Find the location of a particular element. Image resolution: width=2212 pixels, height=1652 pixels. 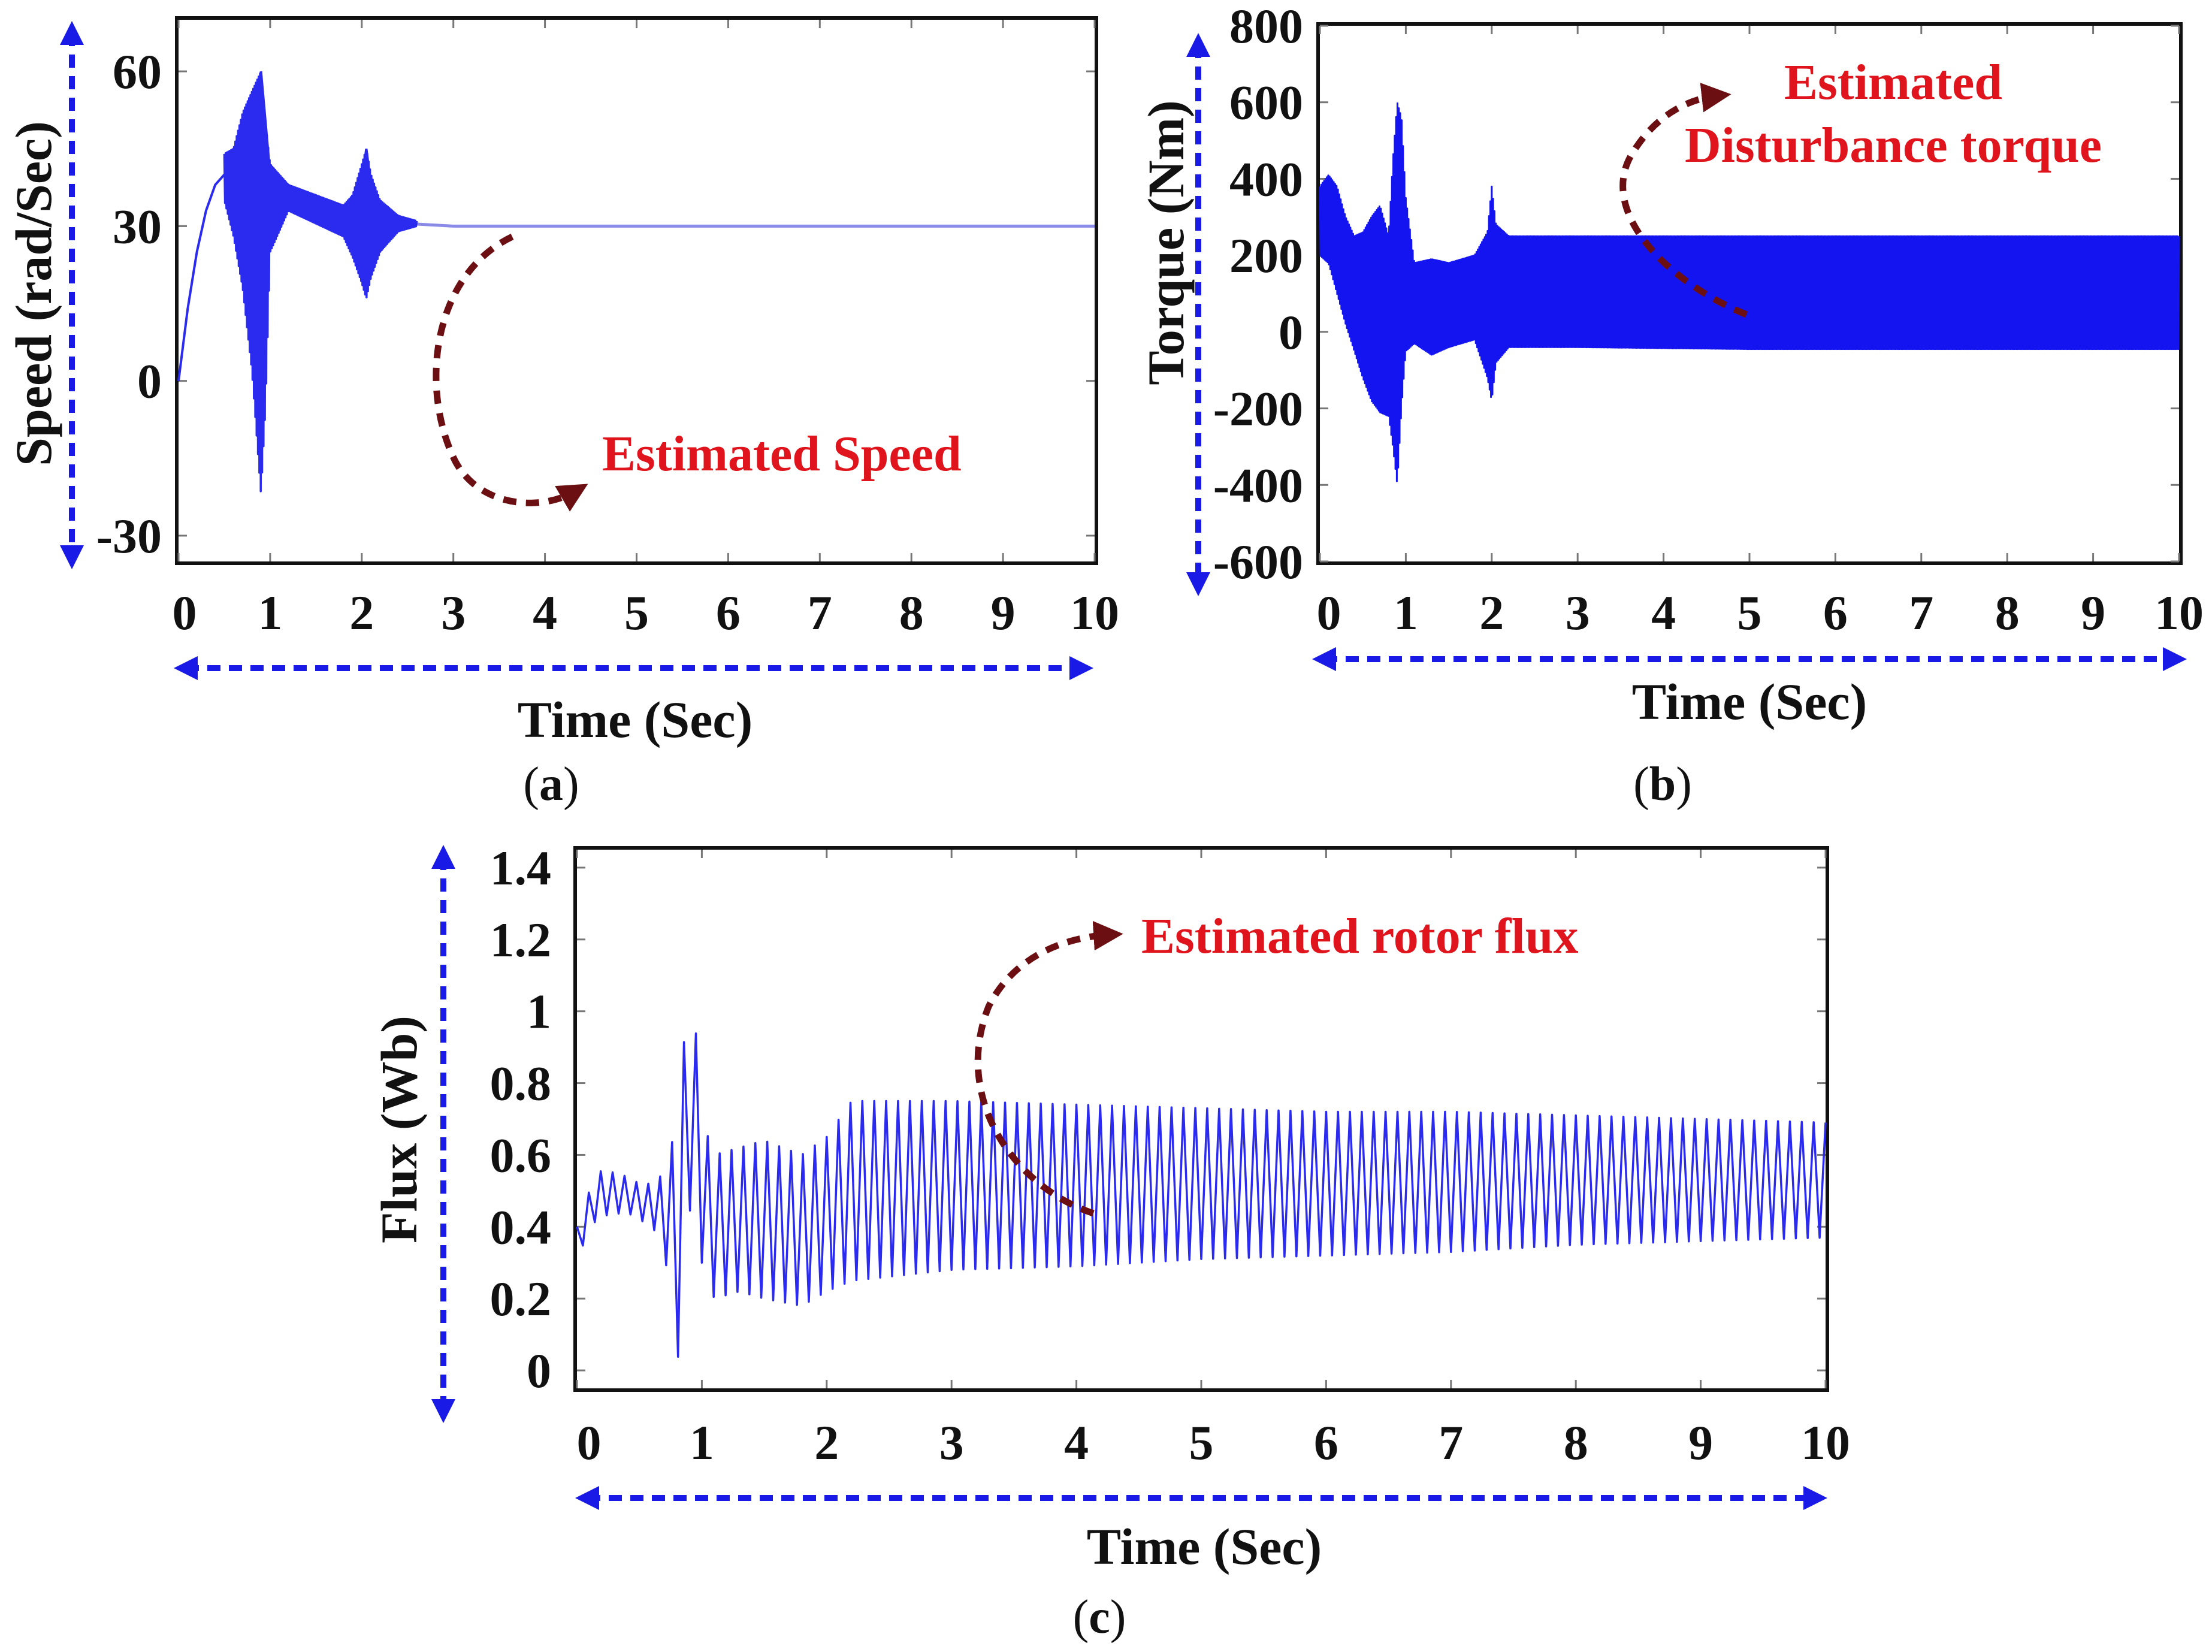

chart-c-x-axis-title: Time (Sec) is located at coordinates (1204, 1546).